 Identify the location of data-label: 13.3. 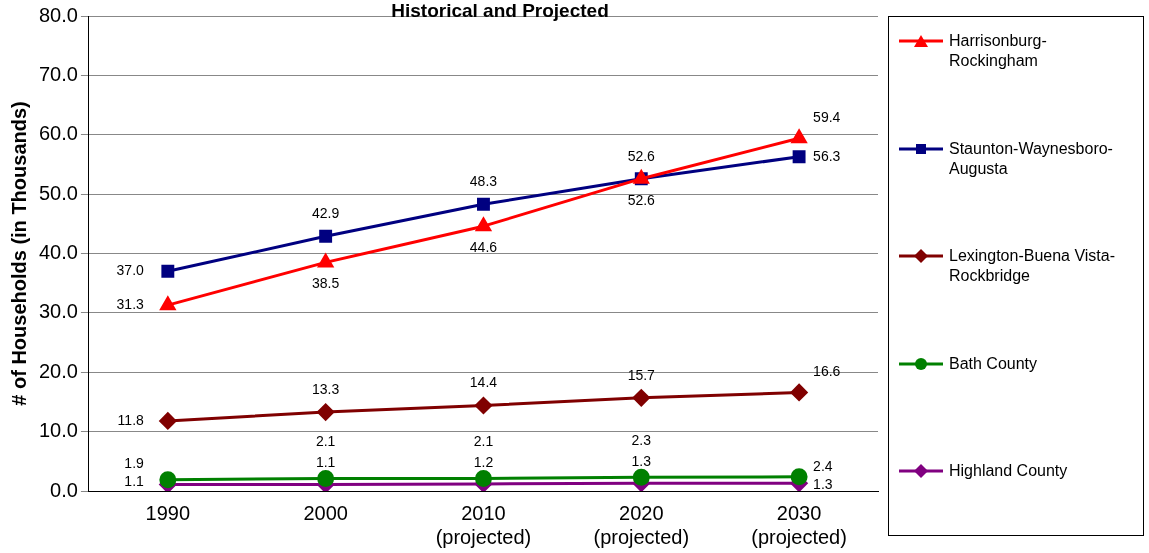
(326, 388).